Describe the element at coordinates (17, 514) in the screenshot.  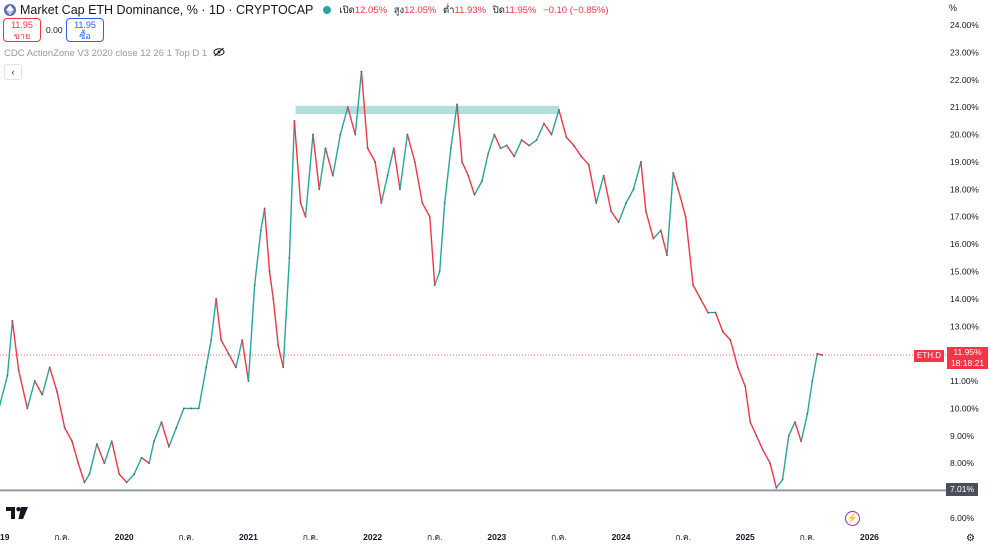
I see `tradingview-logo` at that location.